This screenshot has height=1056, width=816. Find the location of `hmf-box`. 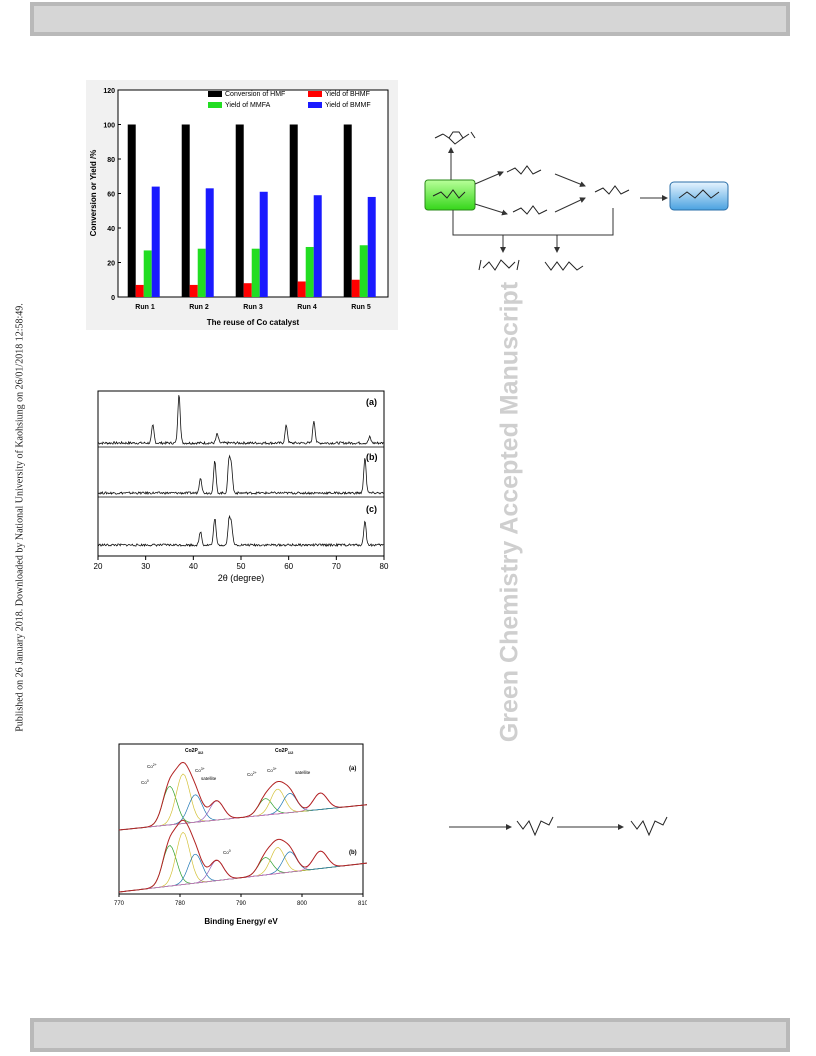

hmf-box is located at coordinates (450, 195).